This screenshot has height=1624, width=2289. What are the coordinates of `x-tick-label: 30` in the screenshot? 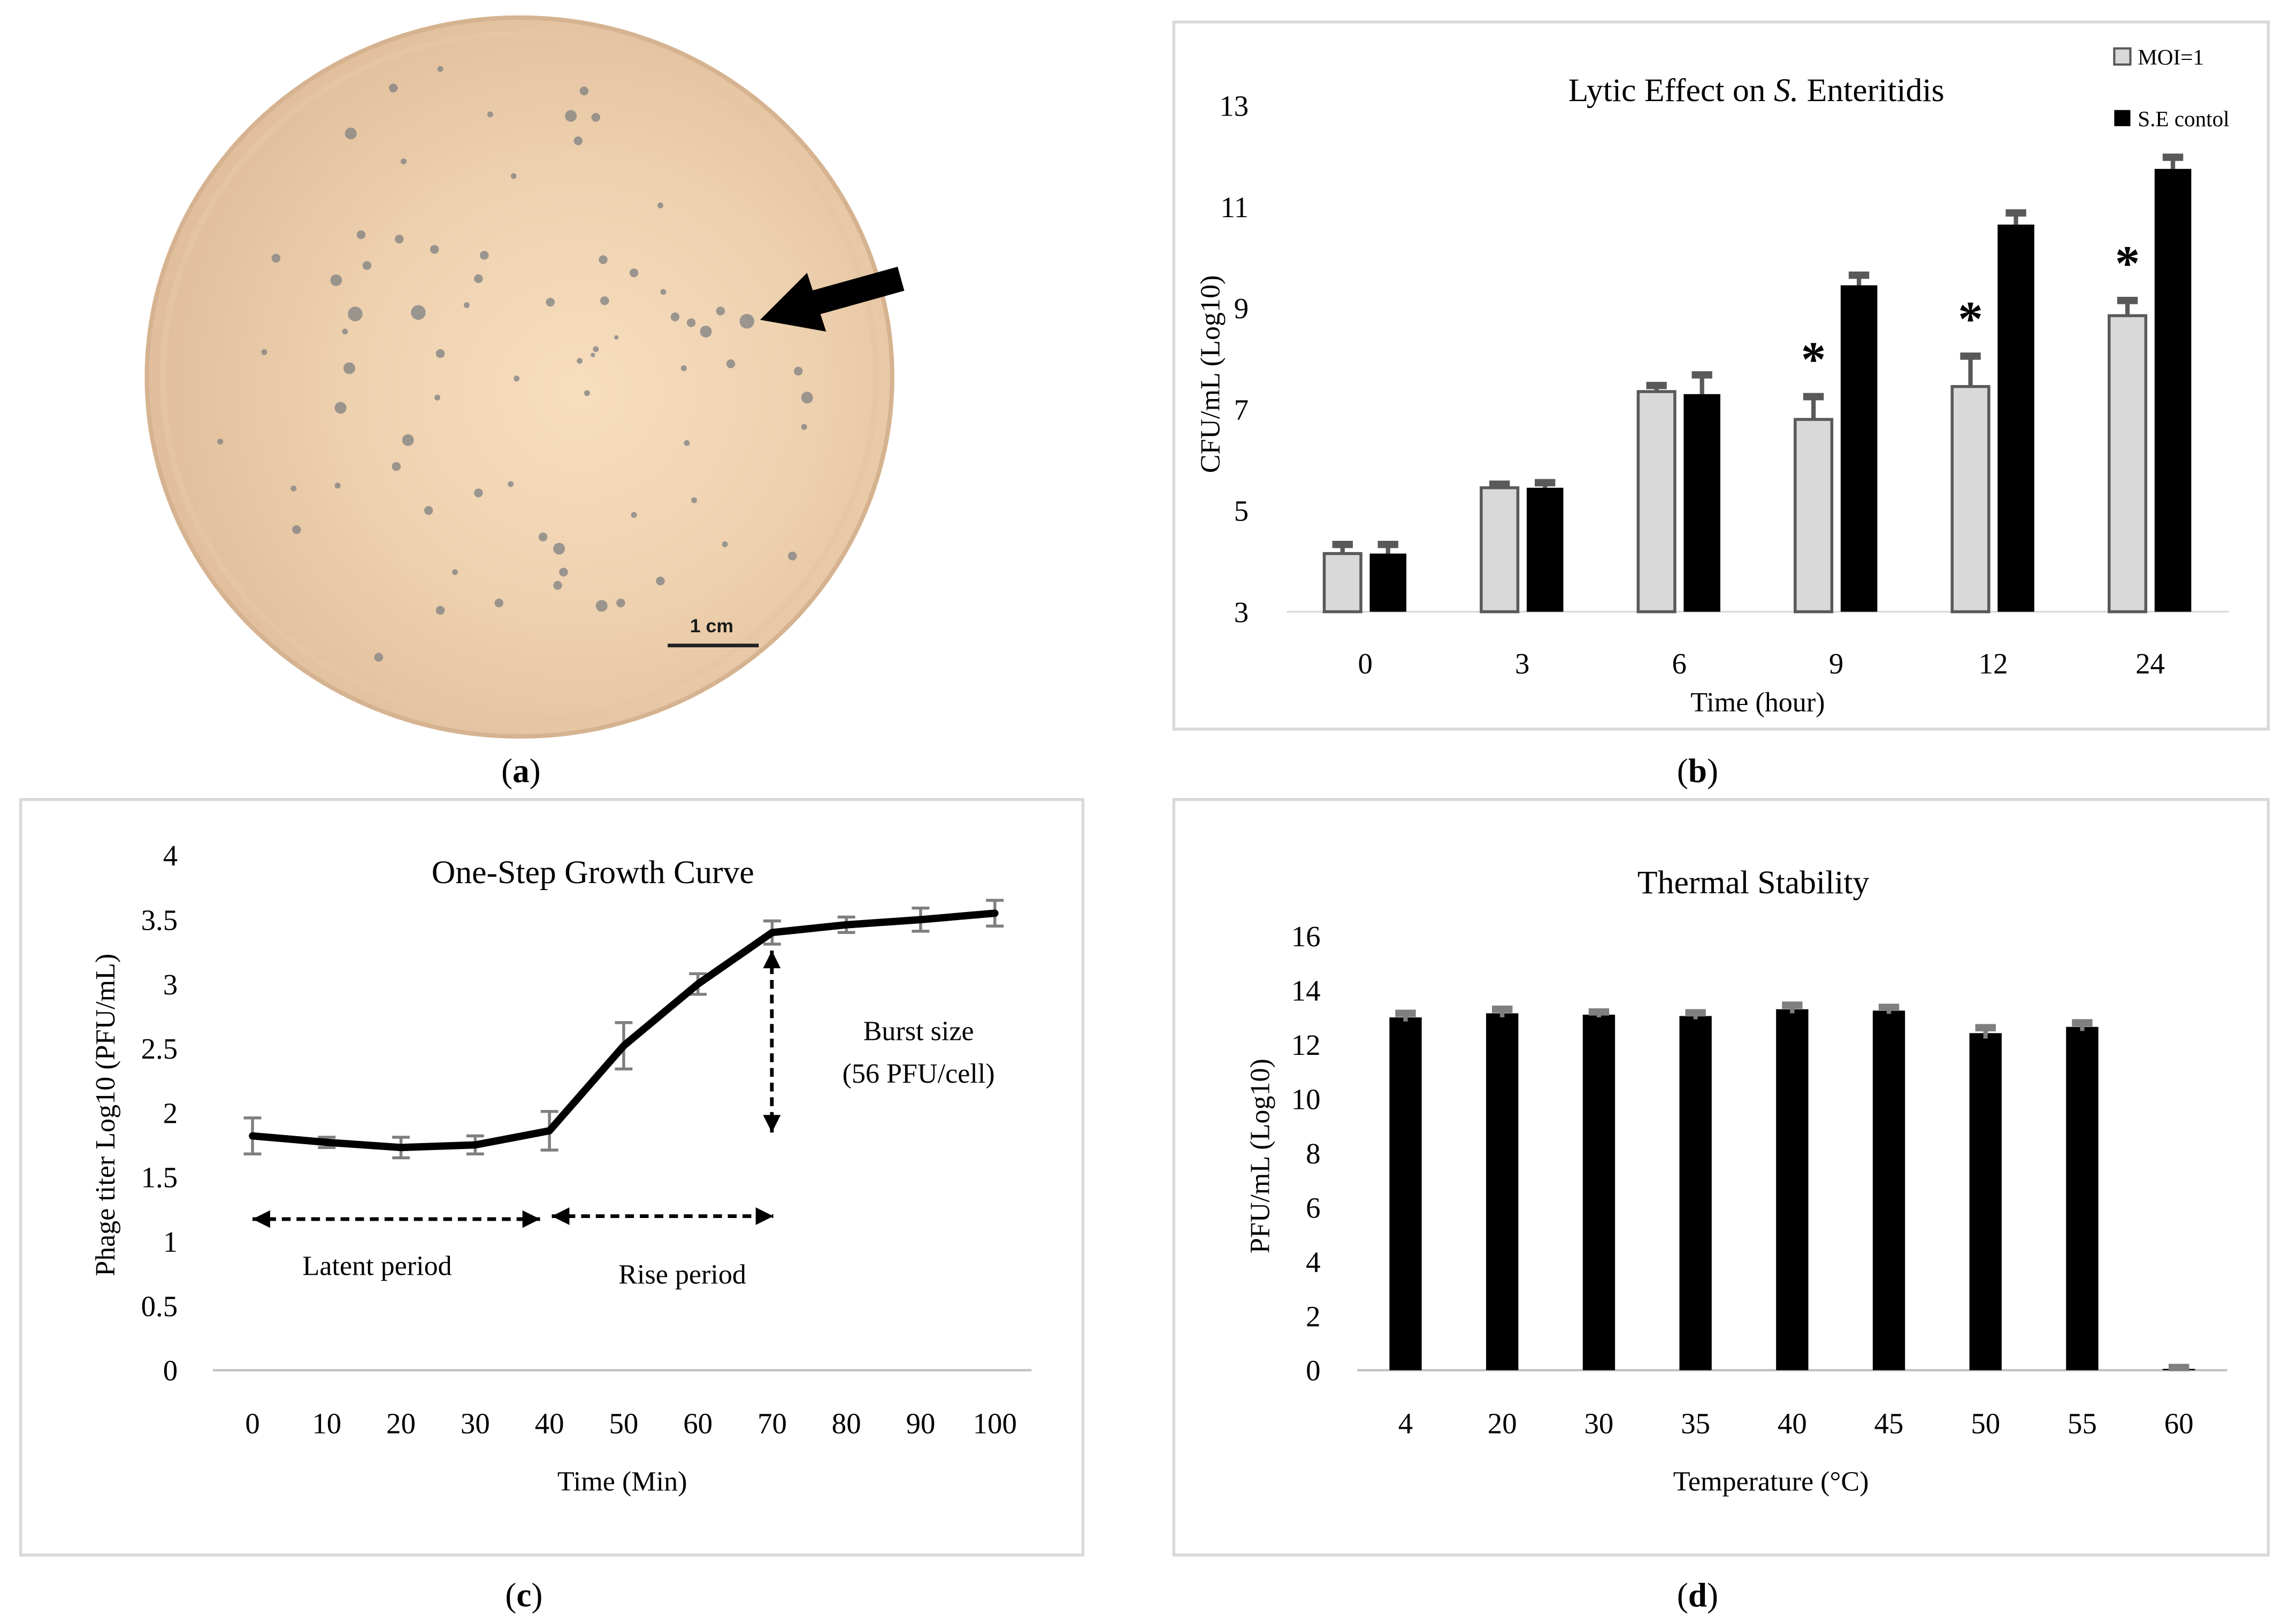 It's located at (475, 1423).